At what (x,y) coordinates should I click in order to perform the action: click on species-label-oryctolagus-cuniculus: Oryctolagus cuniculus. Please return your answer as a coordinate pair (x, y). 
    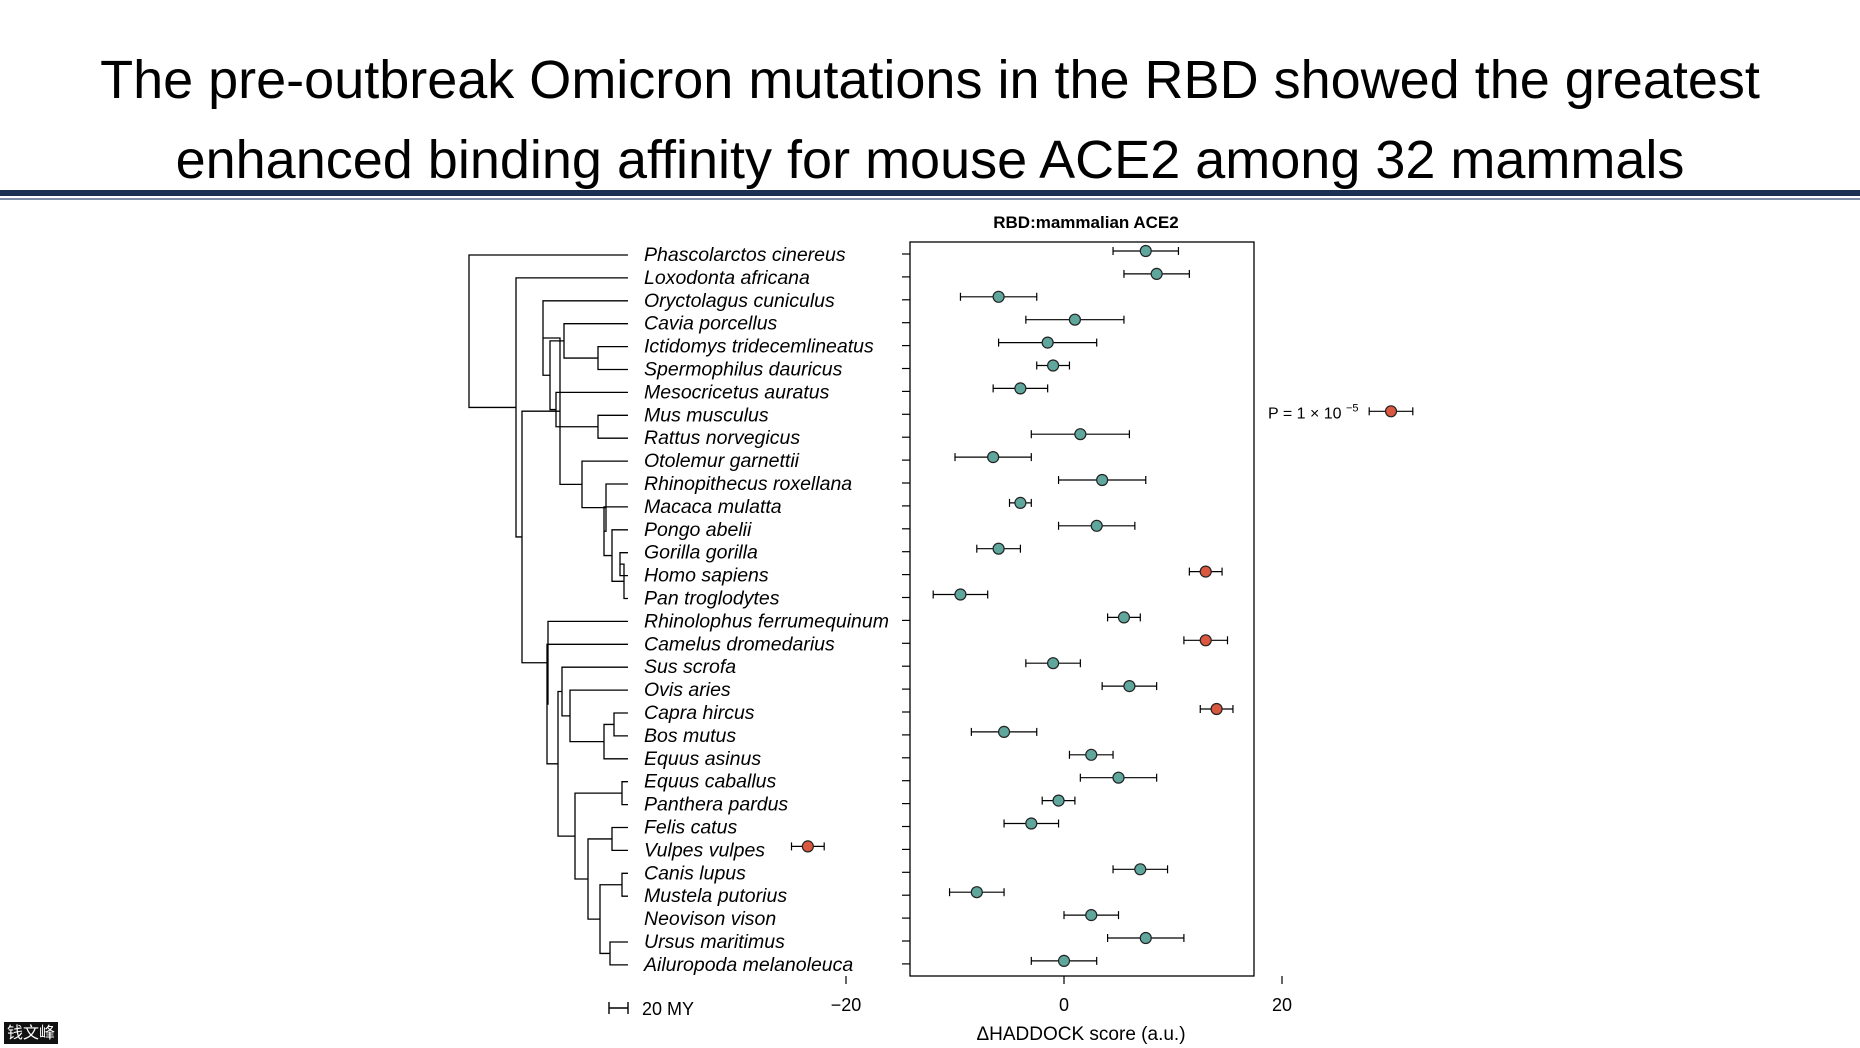
    Looking at the image, I should click on (739, 301).